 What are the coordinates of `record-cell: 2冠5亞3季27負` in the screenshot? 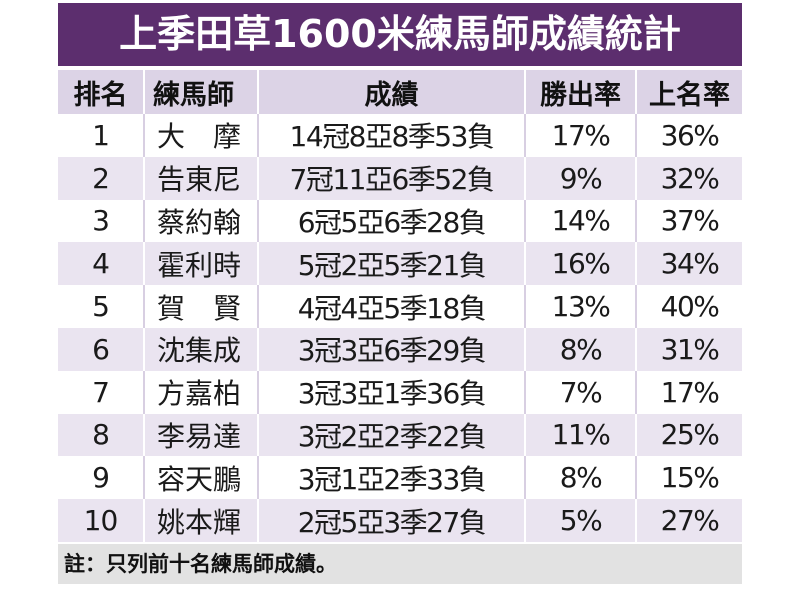 It's located at (392, 520).